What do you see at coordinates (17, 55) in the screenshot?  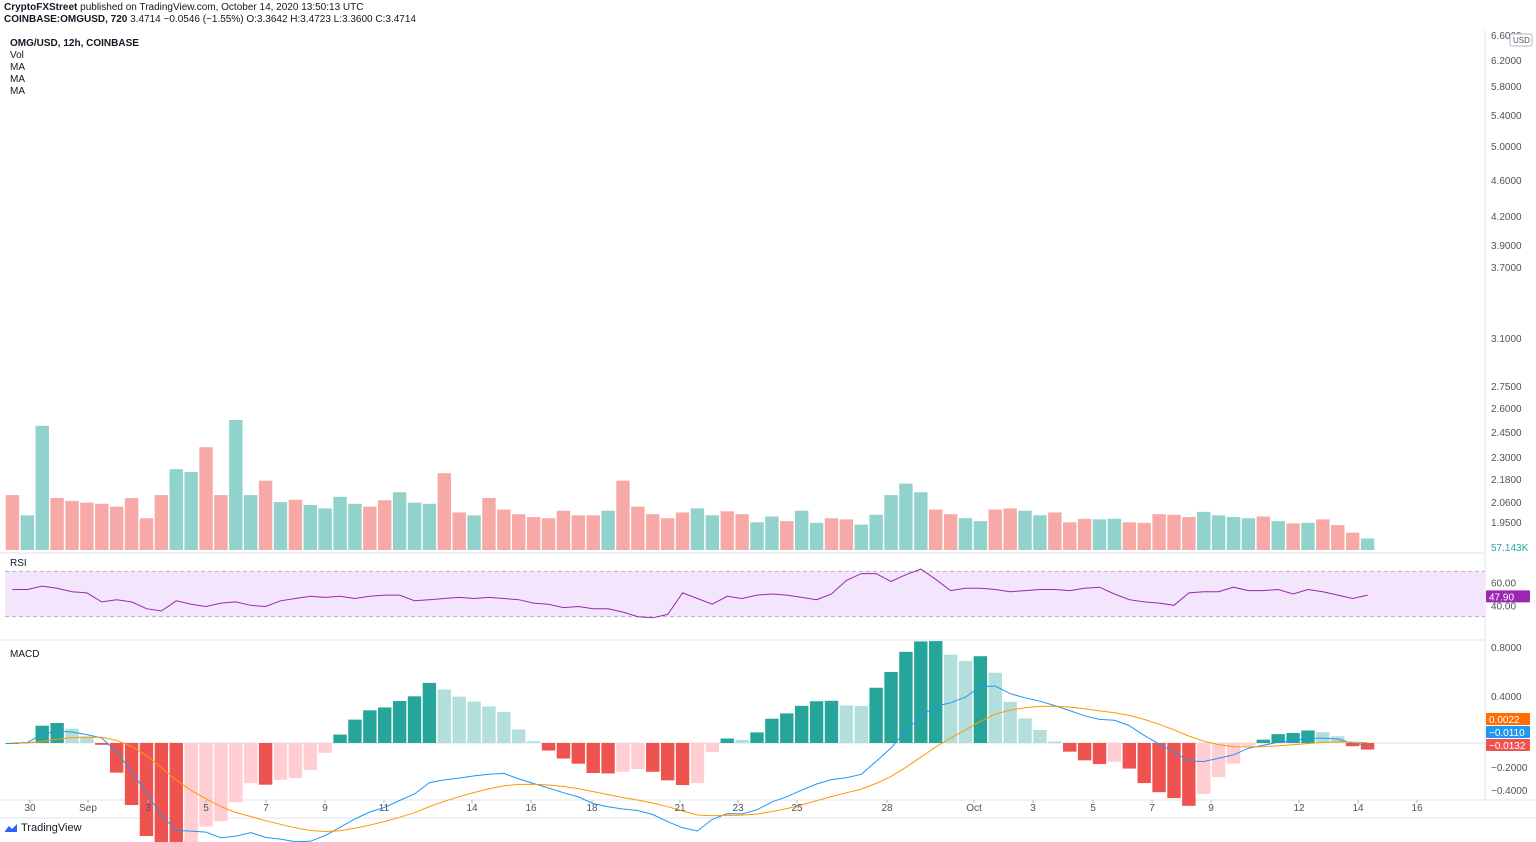 I see `legend-vol: Vol` at bounding box center [17, 55].